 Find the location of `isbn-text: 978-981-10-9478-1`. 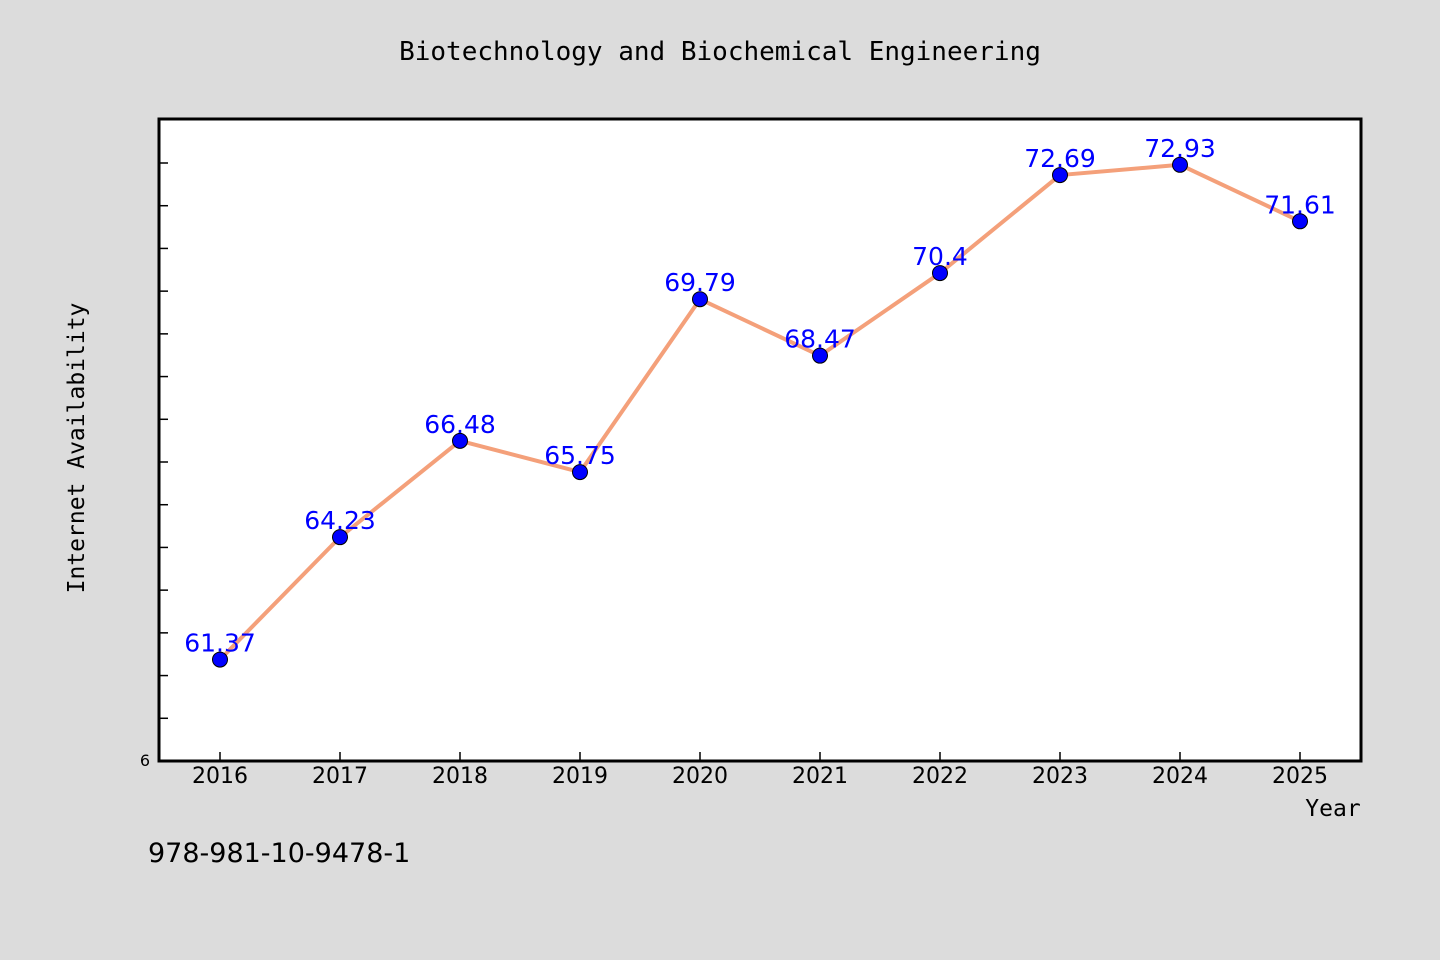

isbn-text: 978-981-10-9478-1 is located at coordinates (279, 853).